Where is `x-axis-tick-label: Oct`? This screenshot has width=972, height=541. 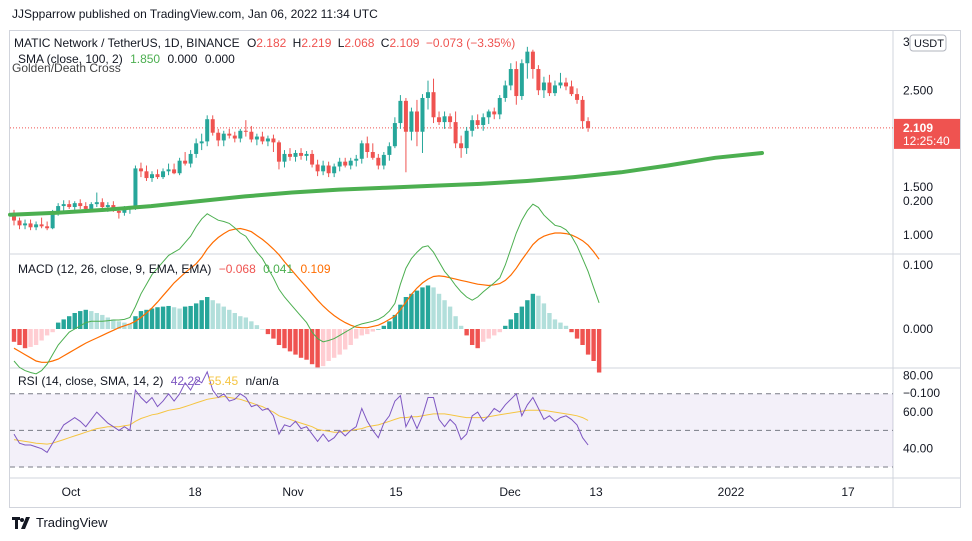 x-axis-tick-label: Oct is located at coordinates (71, 492).